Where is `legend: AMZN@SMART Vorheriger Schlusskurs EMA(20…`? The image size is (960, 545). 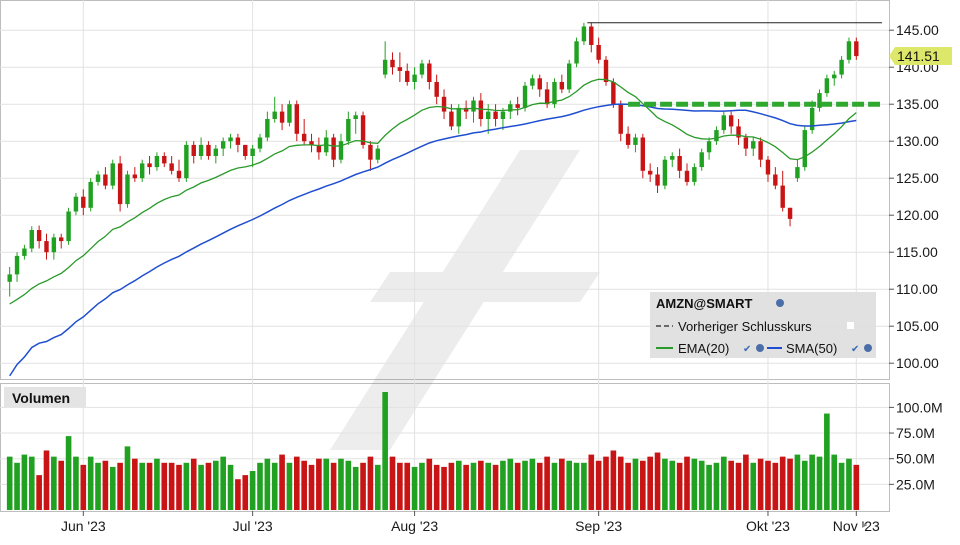
legend: AMZN@SMART Vorheriger Schlusskurs EMA(20… is located at coordinates (763, 325).